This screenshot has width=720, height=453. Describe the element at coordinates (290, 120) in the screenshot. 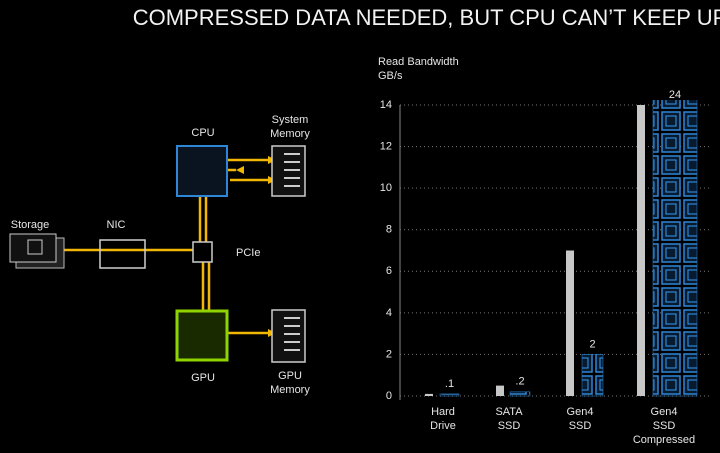

I see `node-label: System` at that location.